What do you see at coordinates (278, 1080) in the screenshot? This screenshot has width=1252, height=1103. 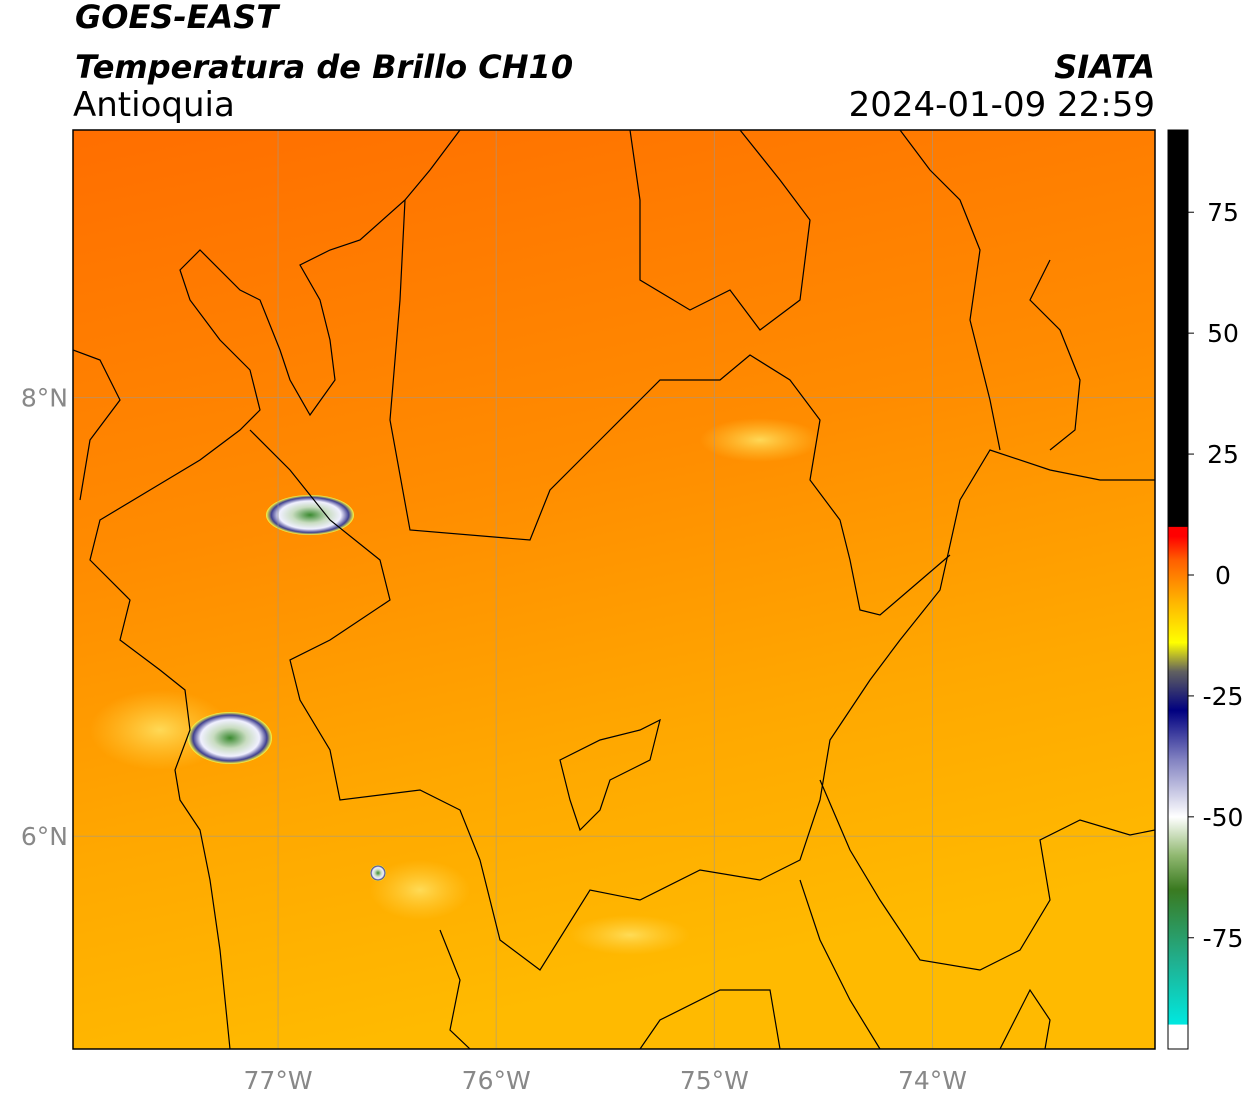 I see `x-tick-label: 77°W` at bounding box center [278, 1080].